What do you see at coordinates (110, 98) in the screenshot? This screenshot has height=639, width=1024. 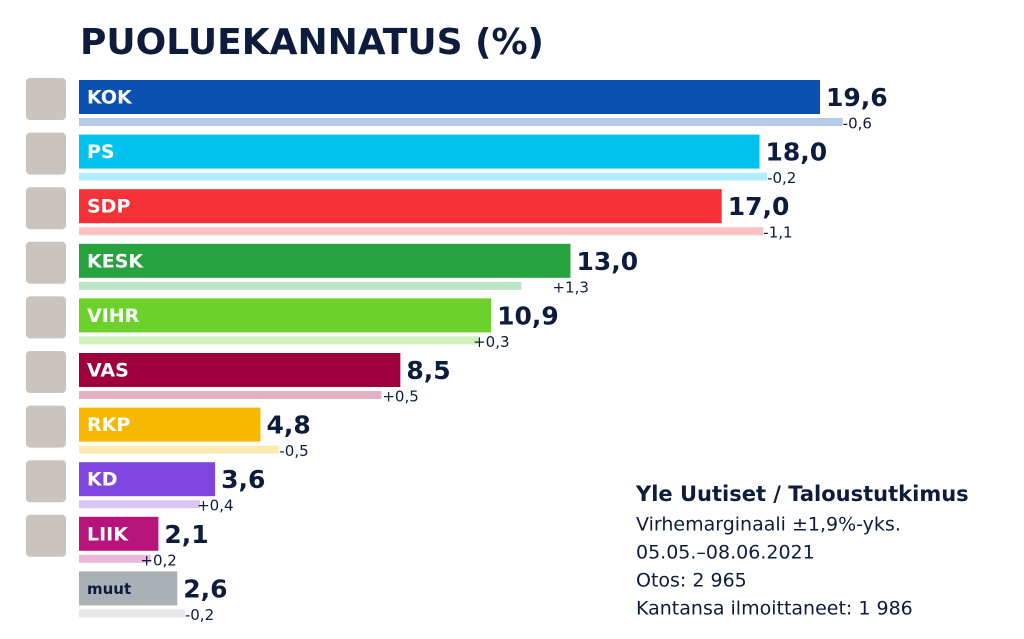 I see `category-label: KOK` at bounding box center [110, 98].